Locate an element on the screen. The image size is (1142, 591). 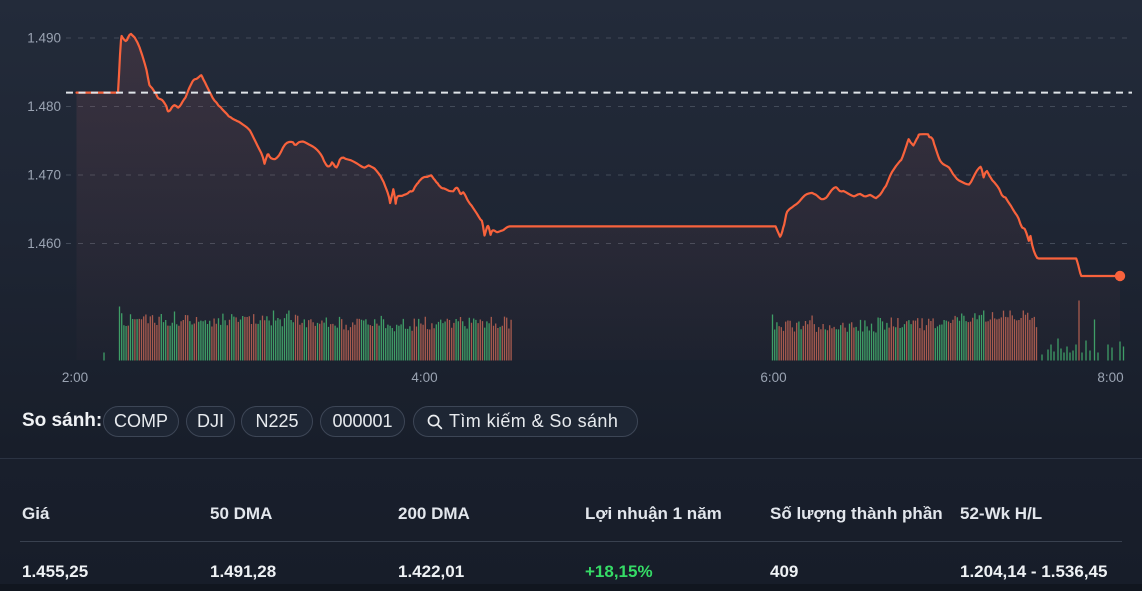
svg-text: 4:00 is located at coordinates (424, 377).